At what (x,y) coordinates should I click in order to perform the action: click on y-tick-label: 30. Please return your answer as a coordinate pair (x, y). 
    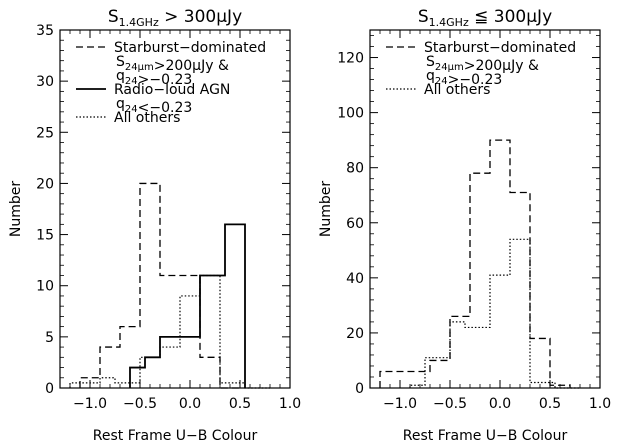
    Looking at the image, I should click on (45, 82).